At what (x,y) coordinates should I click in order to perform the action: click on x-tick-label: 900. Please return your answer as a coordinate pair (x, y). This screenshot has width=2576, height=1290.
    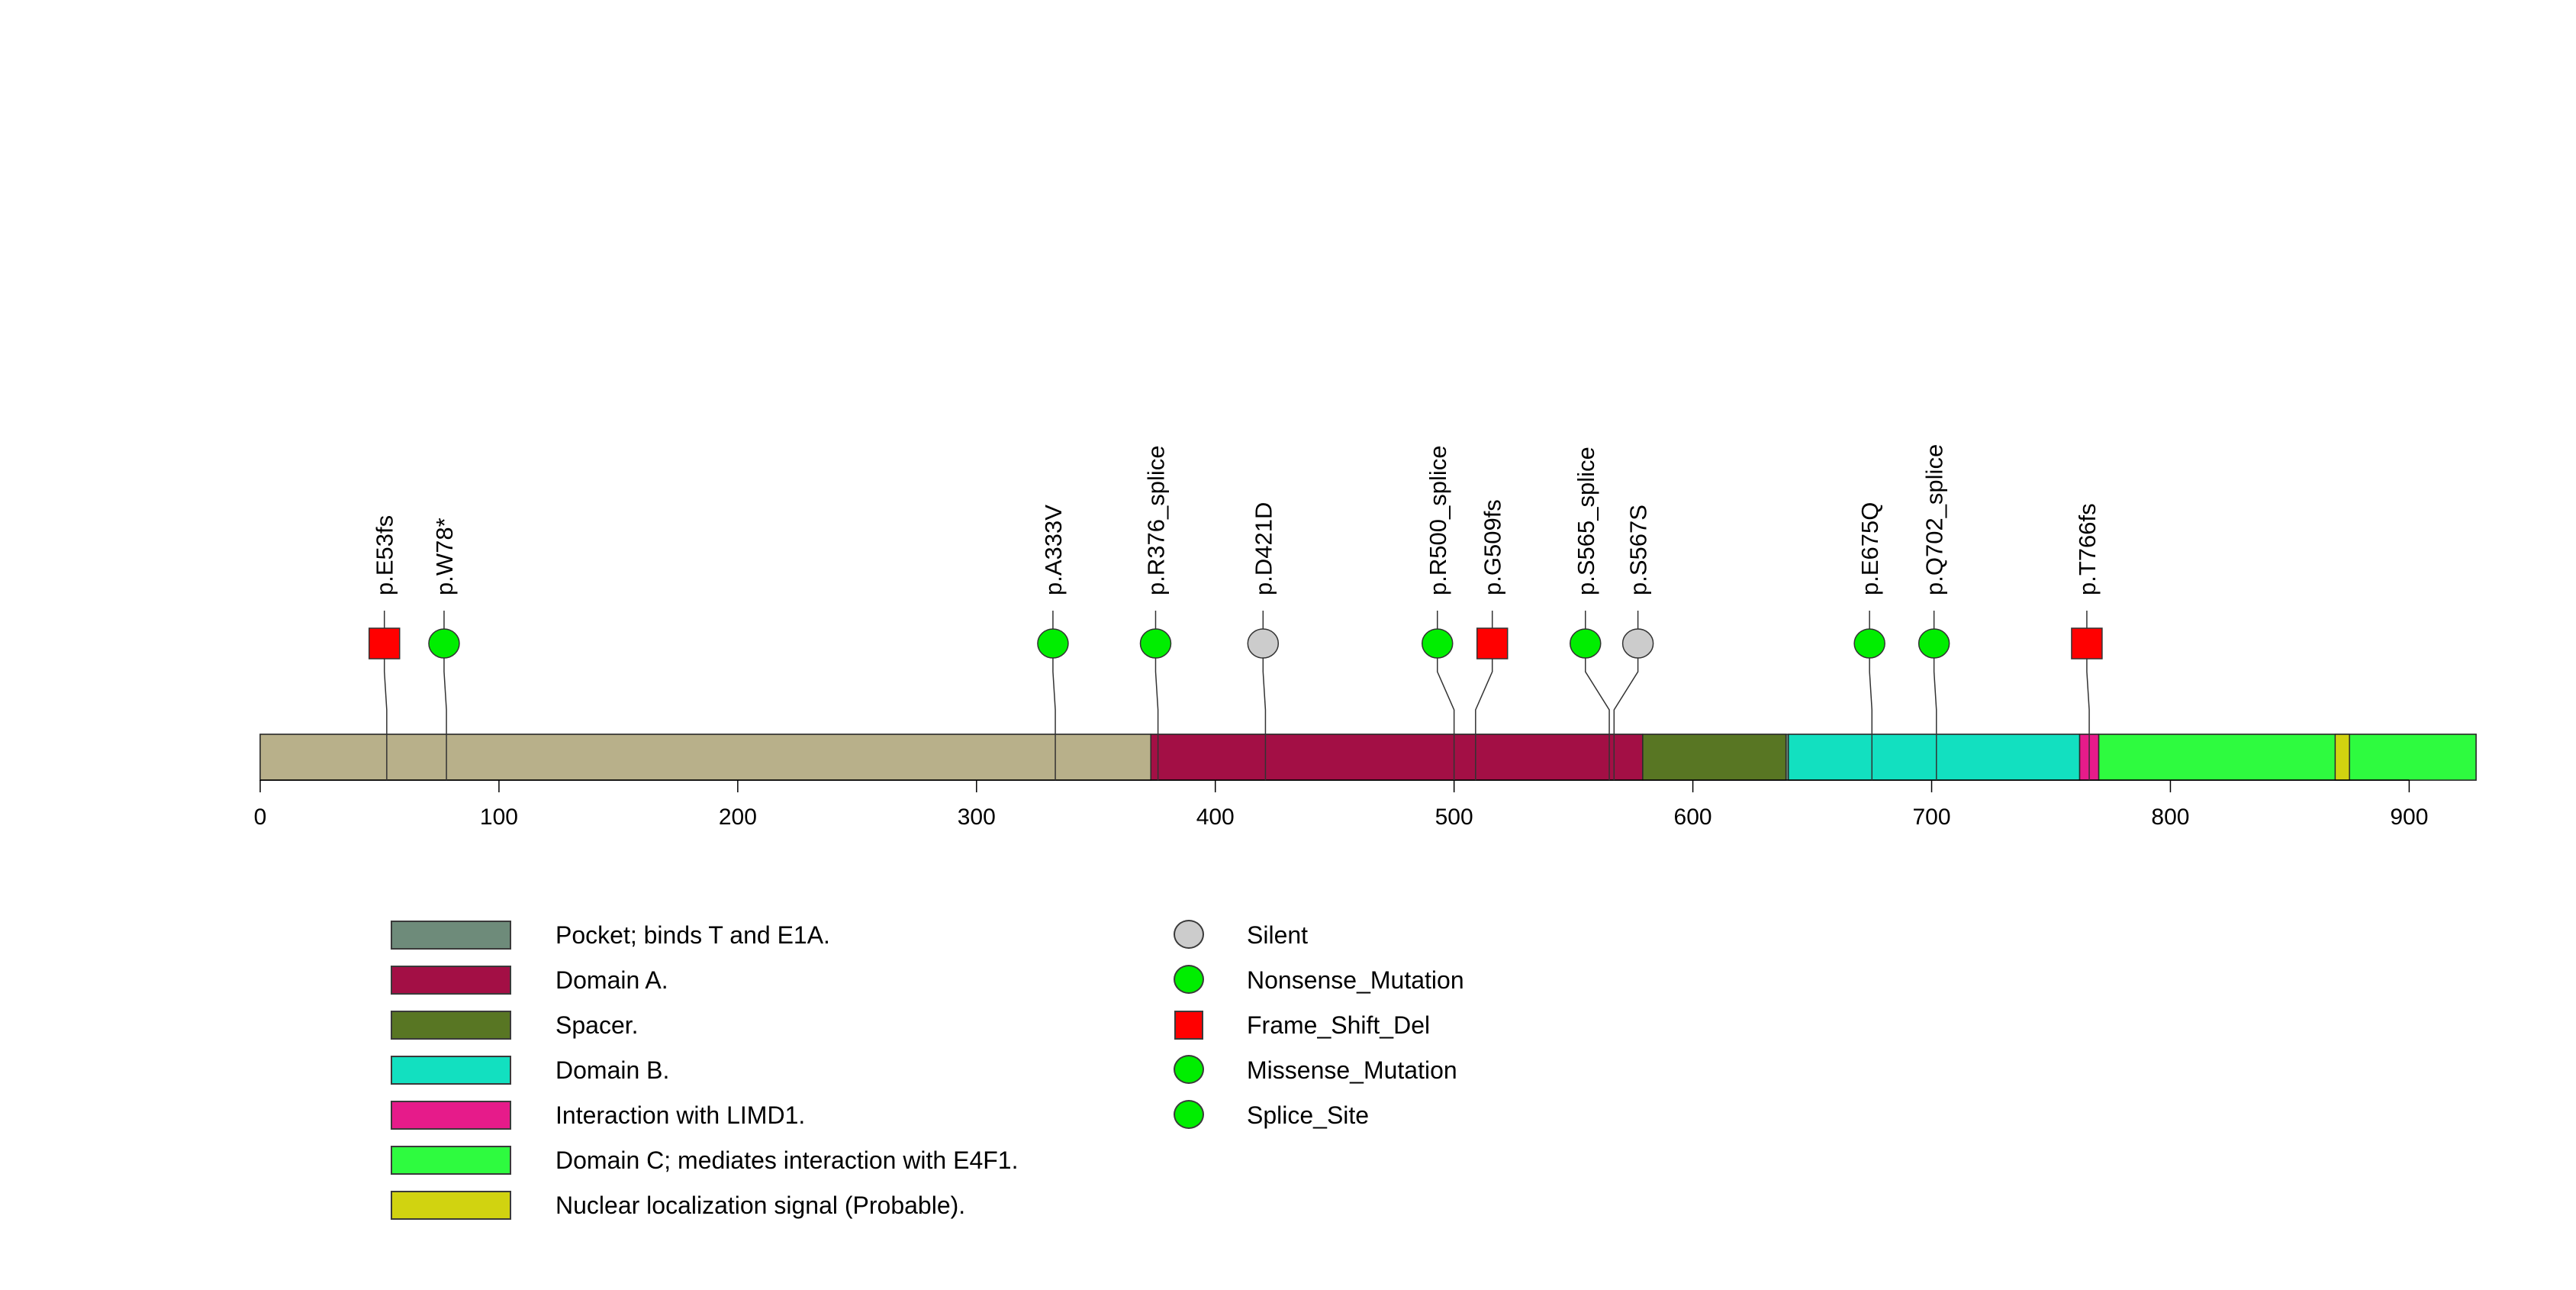
    Looking at the image, I should click on (2409, 818).